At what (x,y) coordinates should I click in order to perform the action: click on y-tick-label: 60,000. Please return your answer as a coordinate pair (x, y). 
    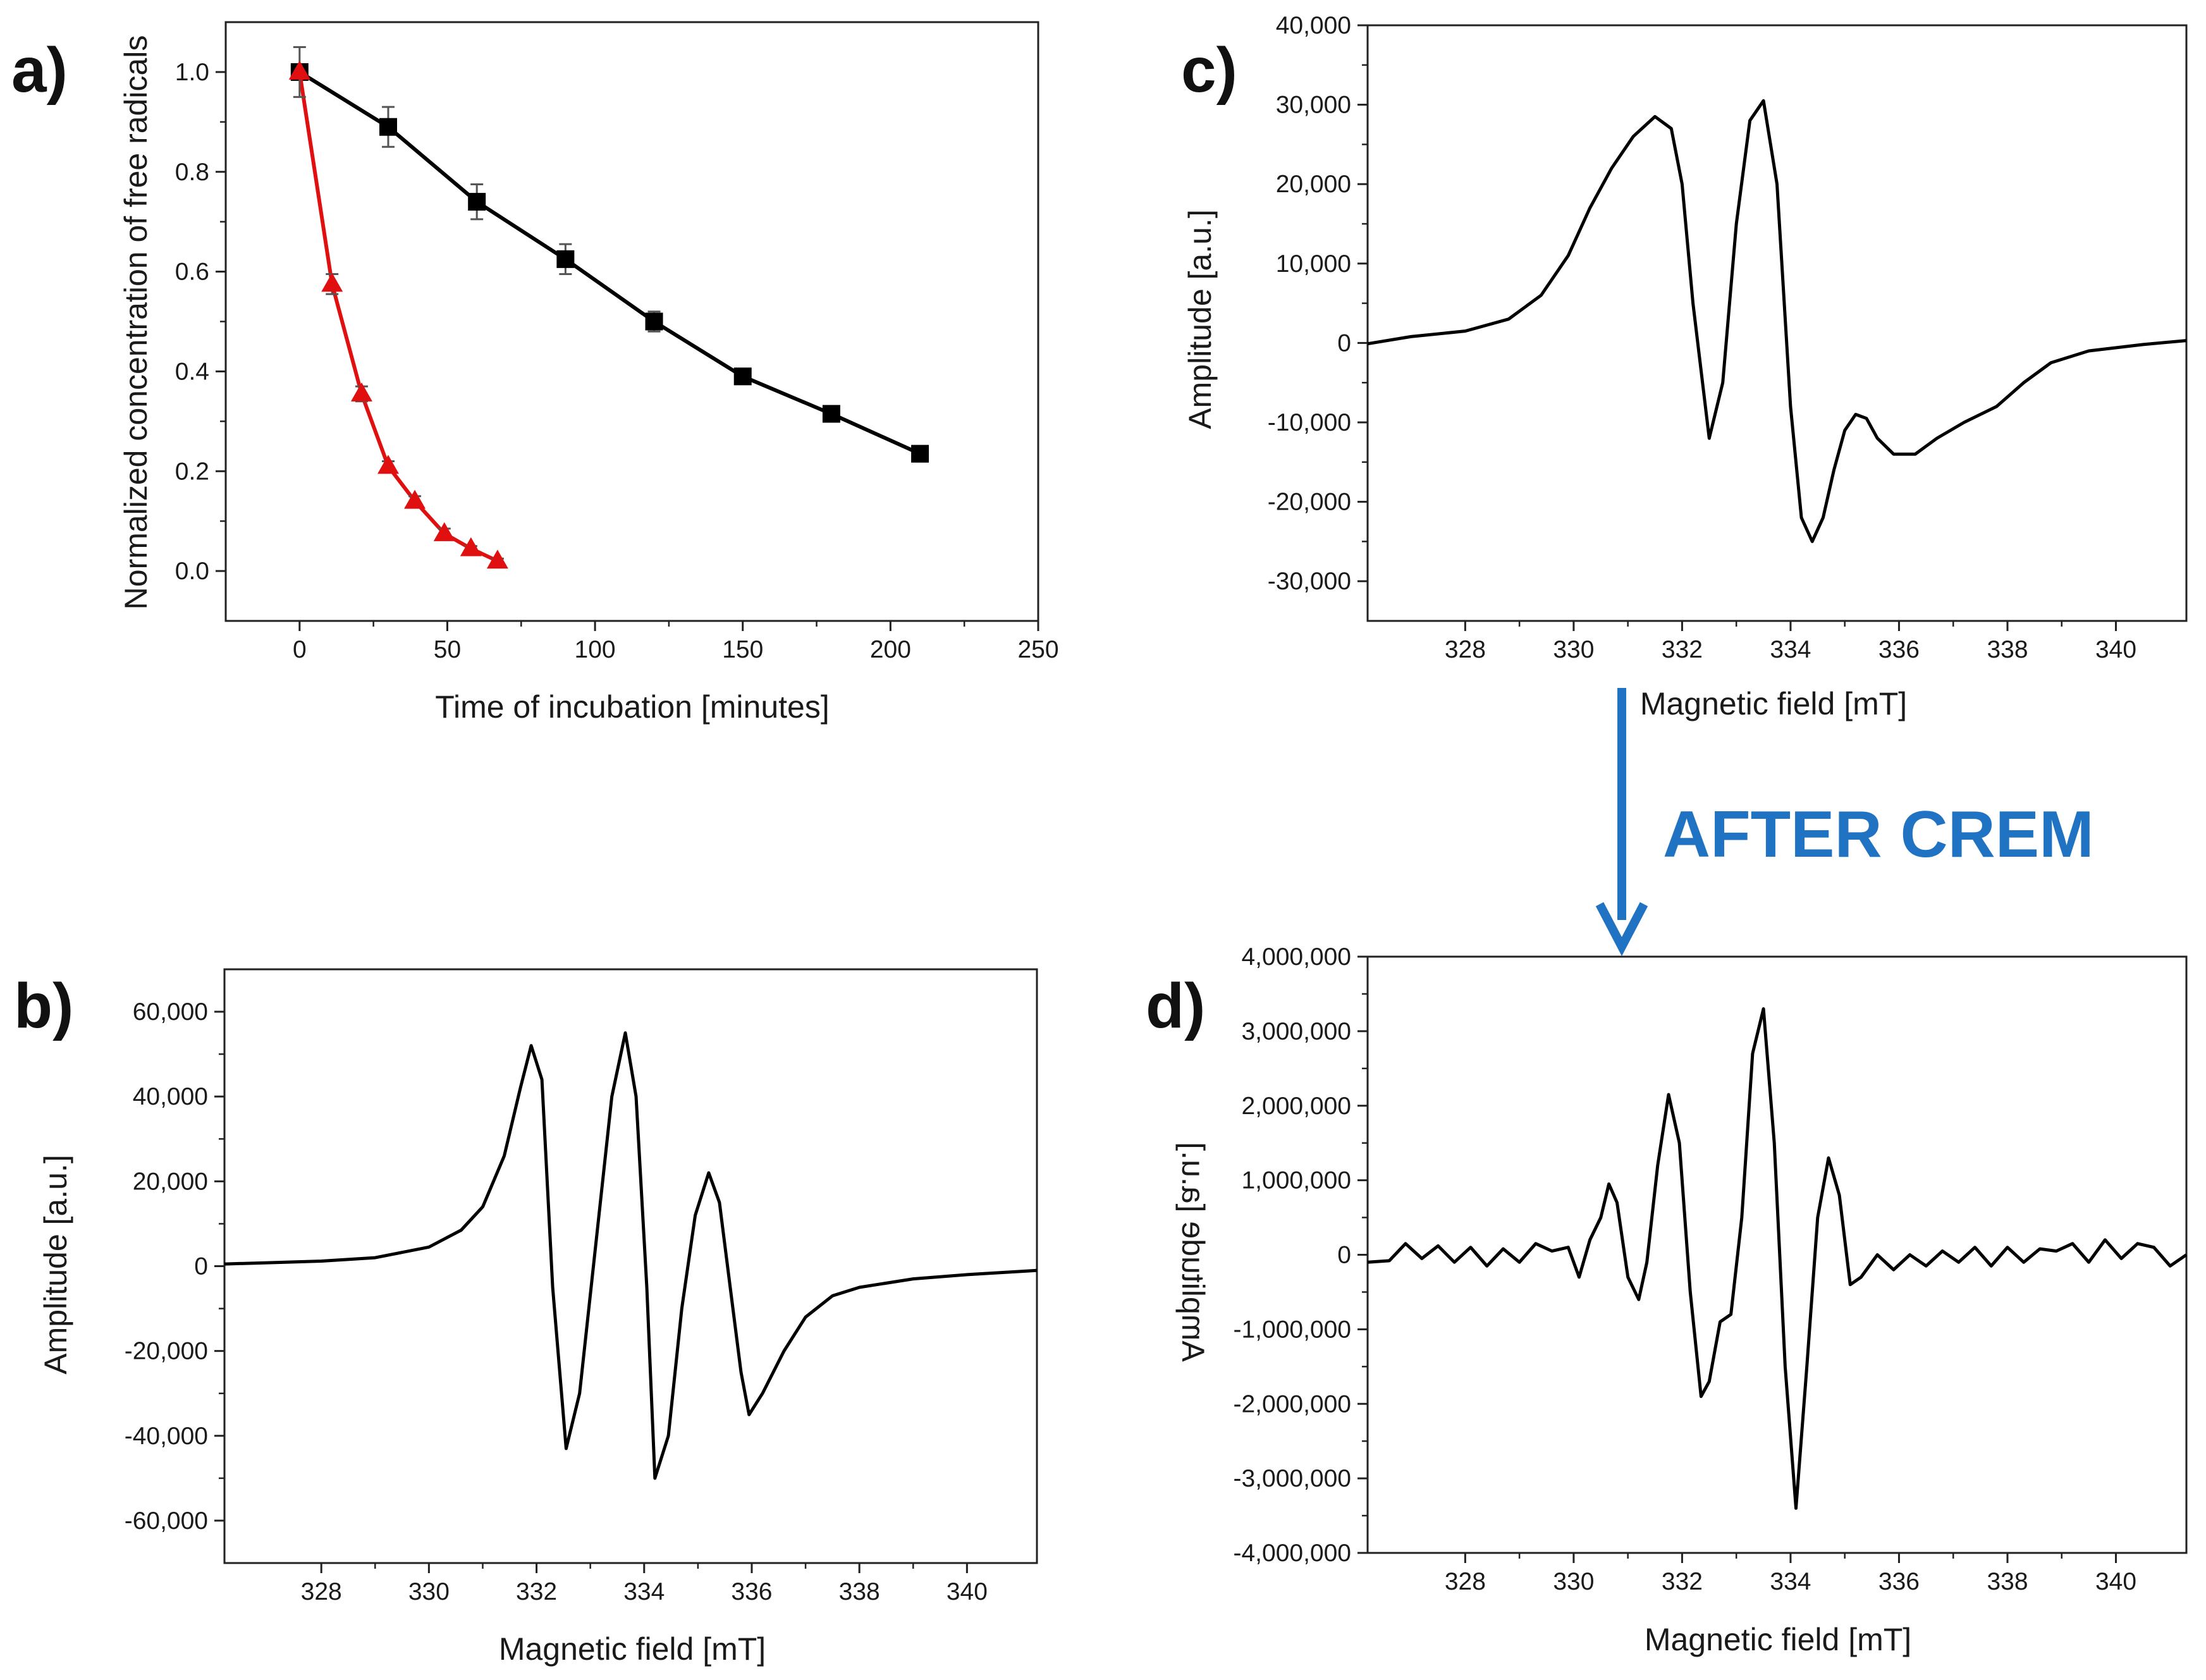
    Looking at the image, I should click on (170, 1012).